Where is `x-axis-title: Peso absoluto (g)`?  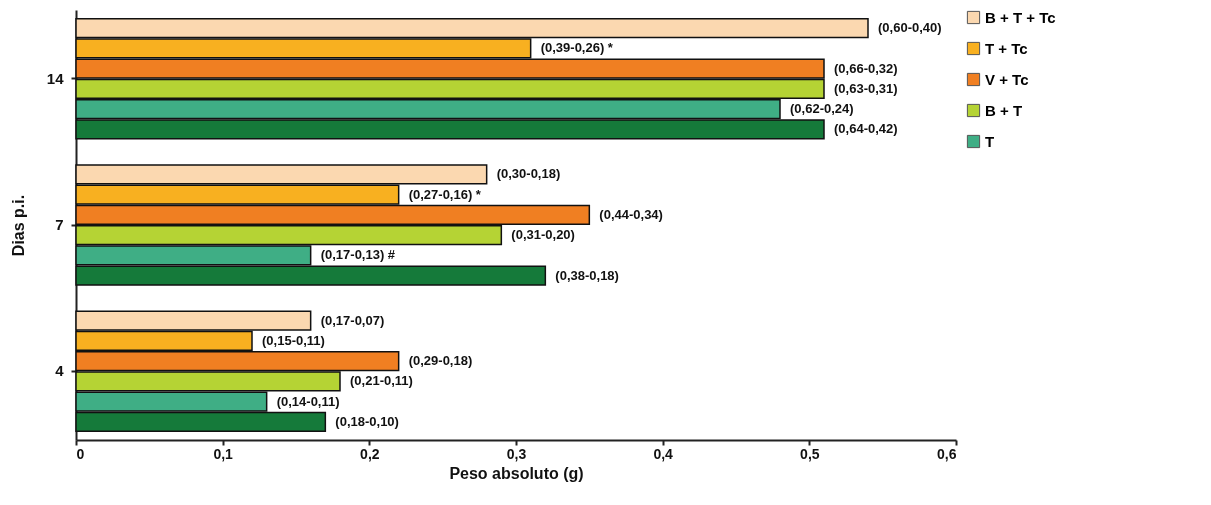
x-axis-title: Peso absoluto (g) is located at coordinates (516, 473).